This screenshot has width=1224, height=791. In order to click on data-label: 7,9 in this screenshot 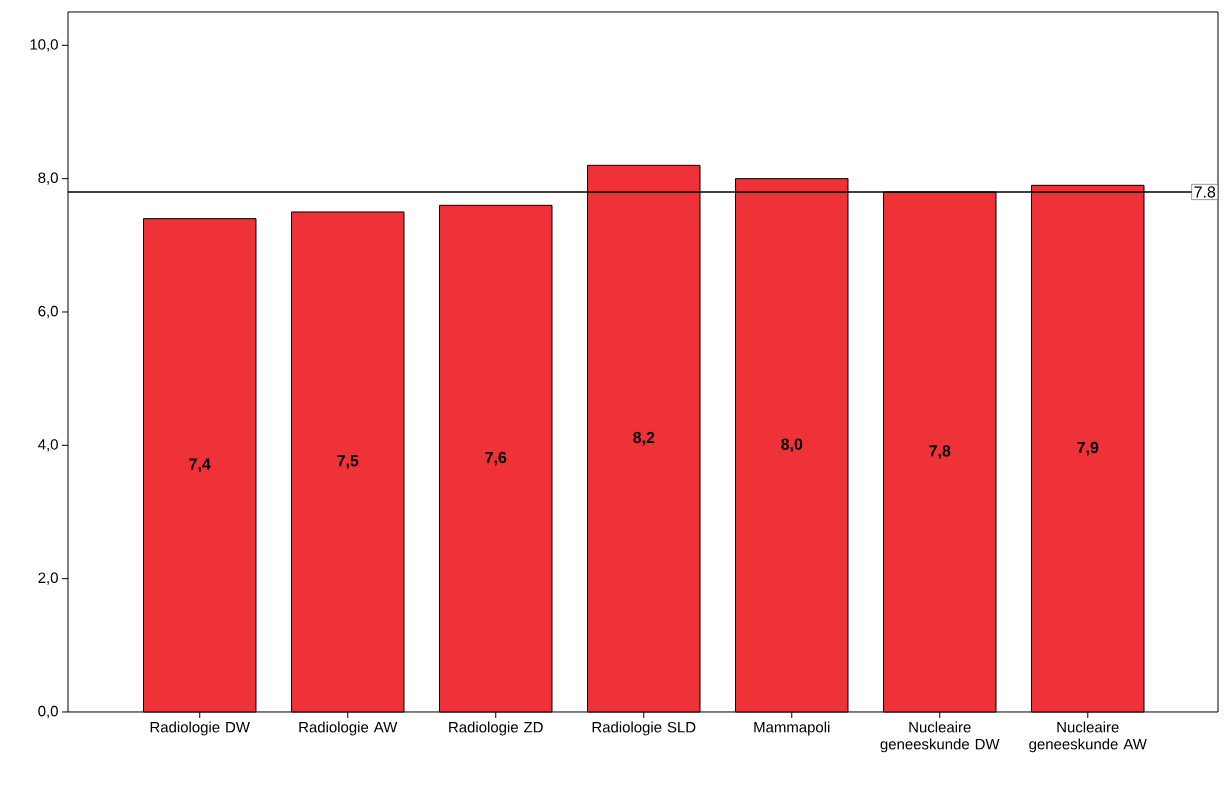, I will do `click(1088, 448)`.